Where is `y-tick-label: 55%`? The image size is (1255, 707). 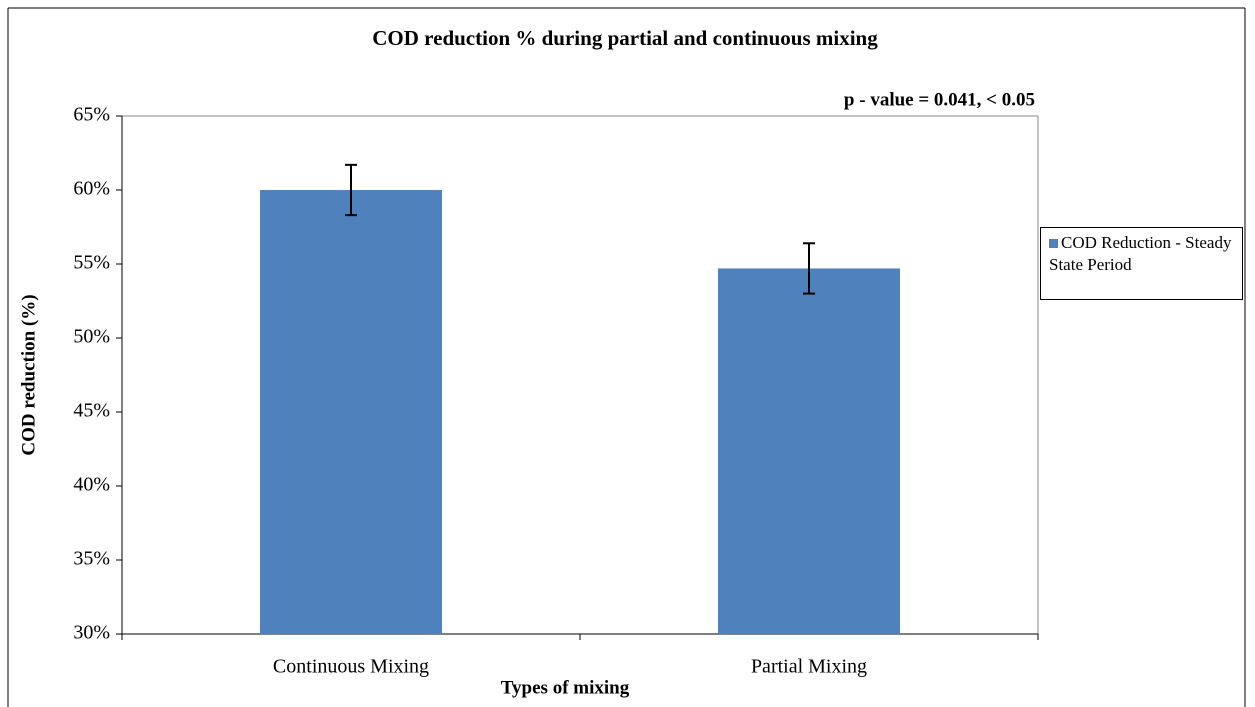
y-tick-label: 55% is located at coordinates (91, 263).